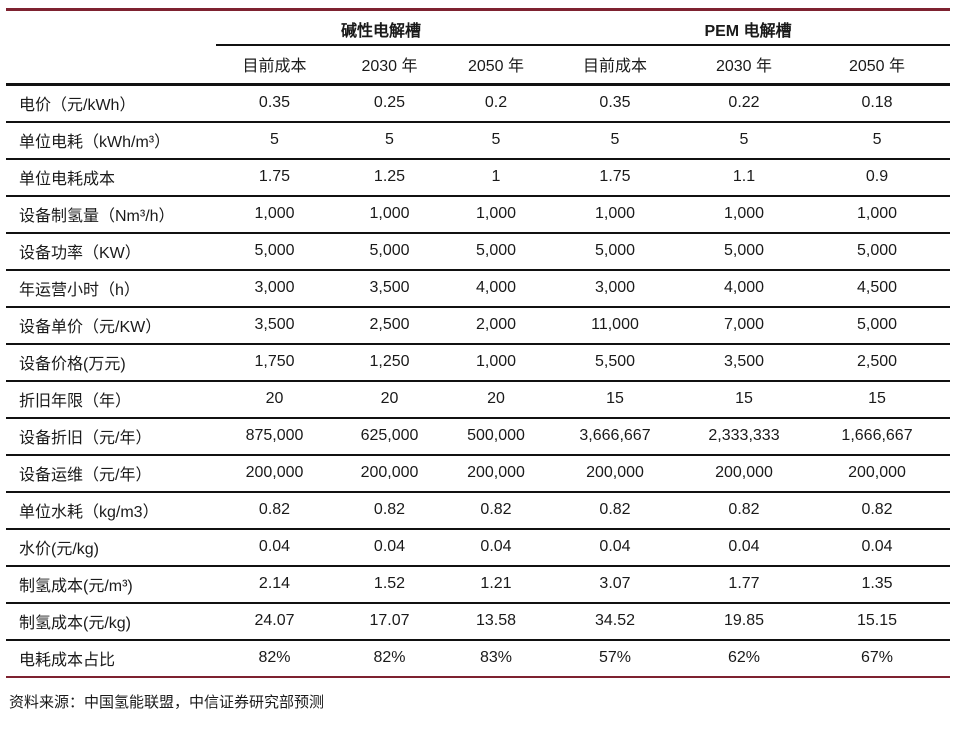  What do you see at coordinates (389, 435) in the screenshot?
I see `table-cell: 625,000` at bounding box center [389, 435].